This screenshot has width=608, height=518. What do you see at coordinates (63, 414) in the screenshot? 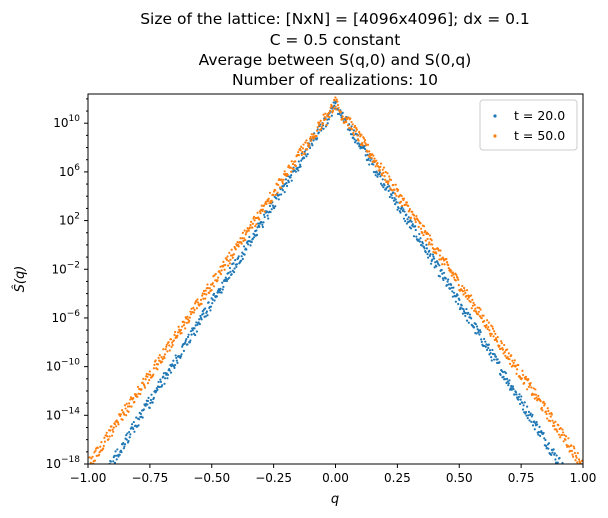
I see `y-tick-label: 10−14` at bounding box center [63, 414].